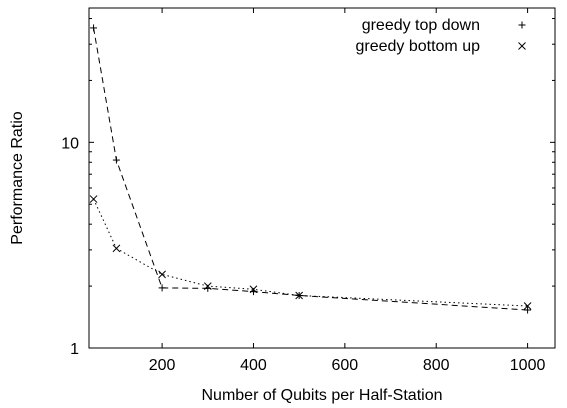 Image resolution: width=567 pixels, height=408 pixels. Describe the element at coordinates (74, 349) in the screenshot. I see `y-tick-label: 1` at that location.